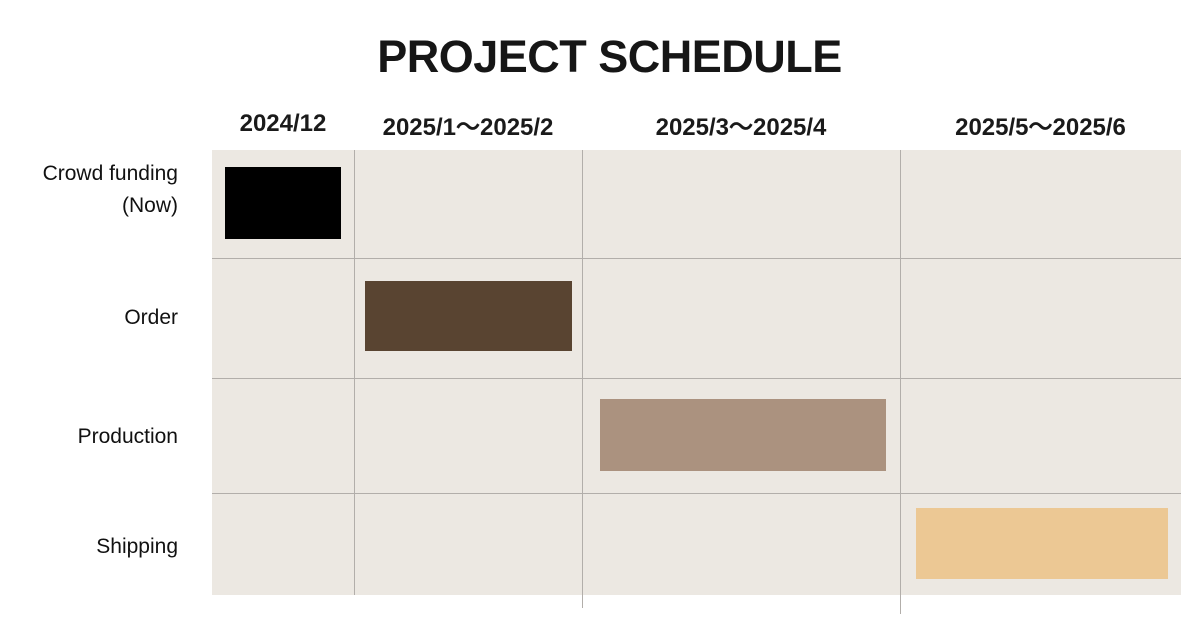 The image size is (1200, 643). I want to click on row-label-order: Order, so click(151, 317).